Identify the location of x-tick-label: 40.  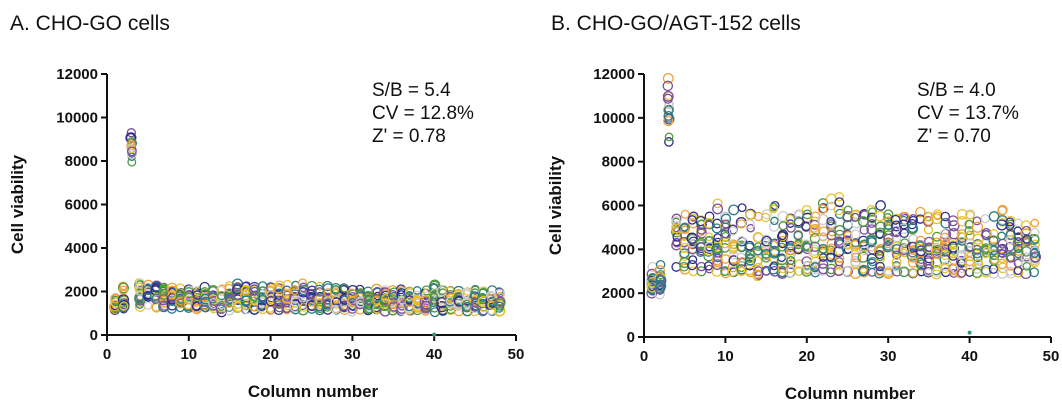
(969, 356).